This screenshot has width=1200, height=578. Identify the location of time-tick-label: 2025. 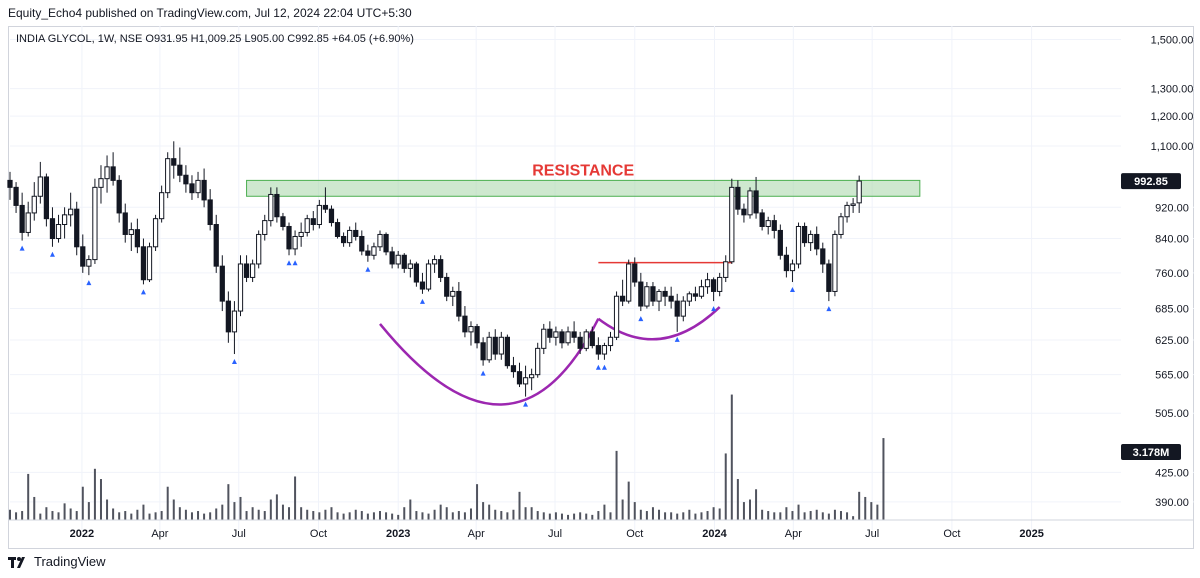
(1031, 534).